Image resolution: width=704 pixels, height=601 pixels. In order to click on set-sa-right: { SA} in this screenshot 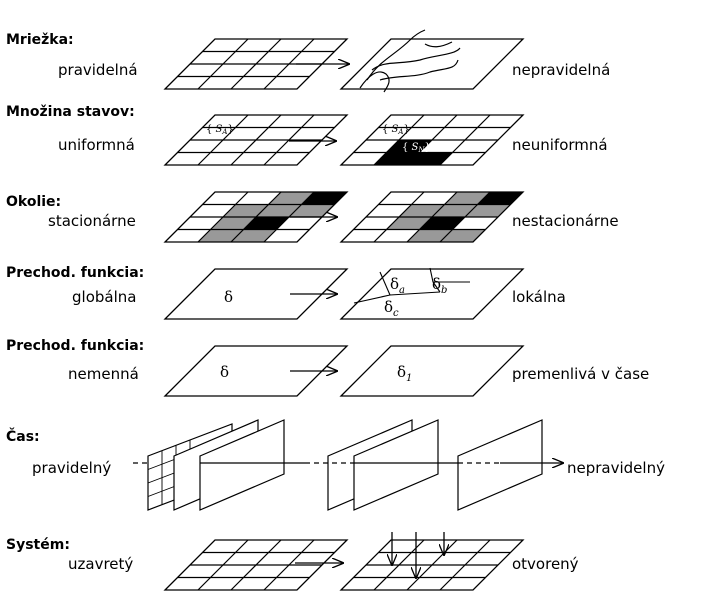, I will do `click(396, 130)`.